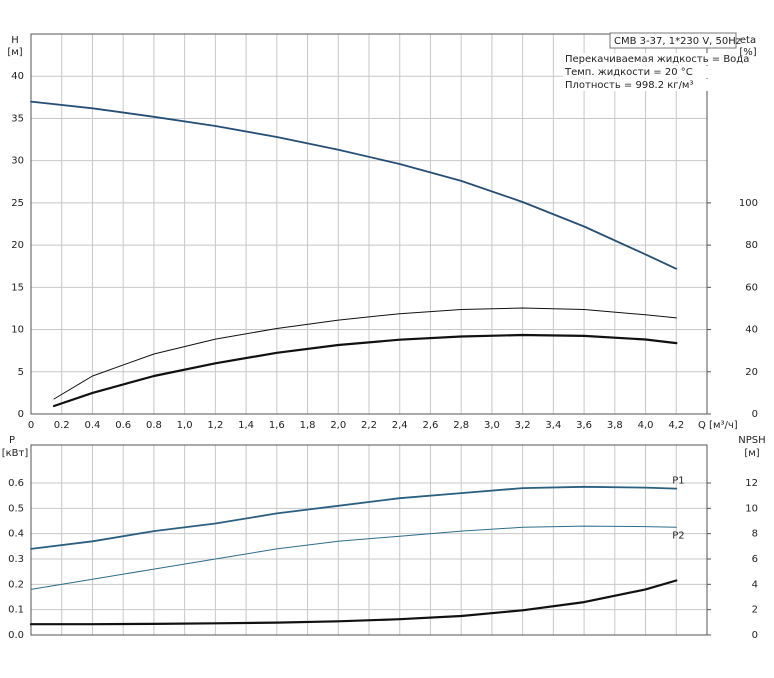  What do you see at coordinates (31, 425) in the screenshot?
I see `x-tick-label: 0` at bounding box center [31, 425].